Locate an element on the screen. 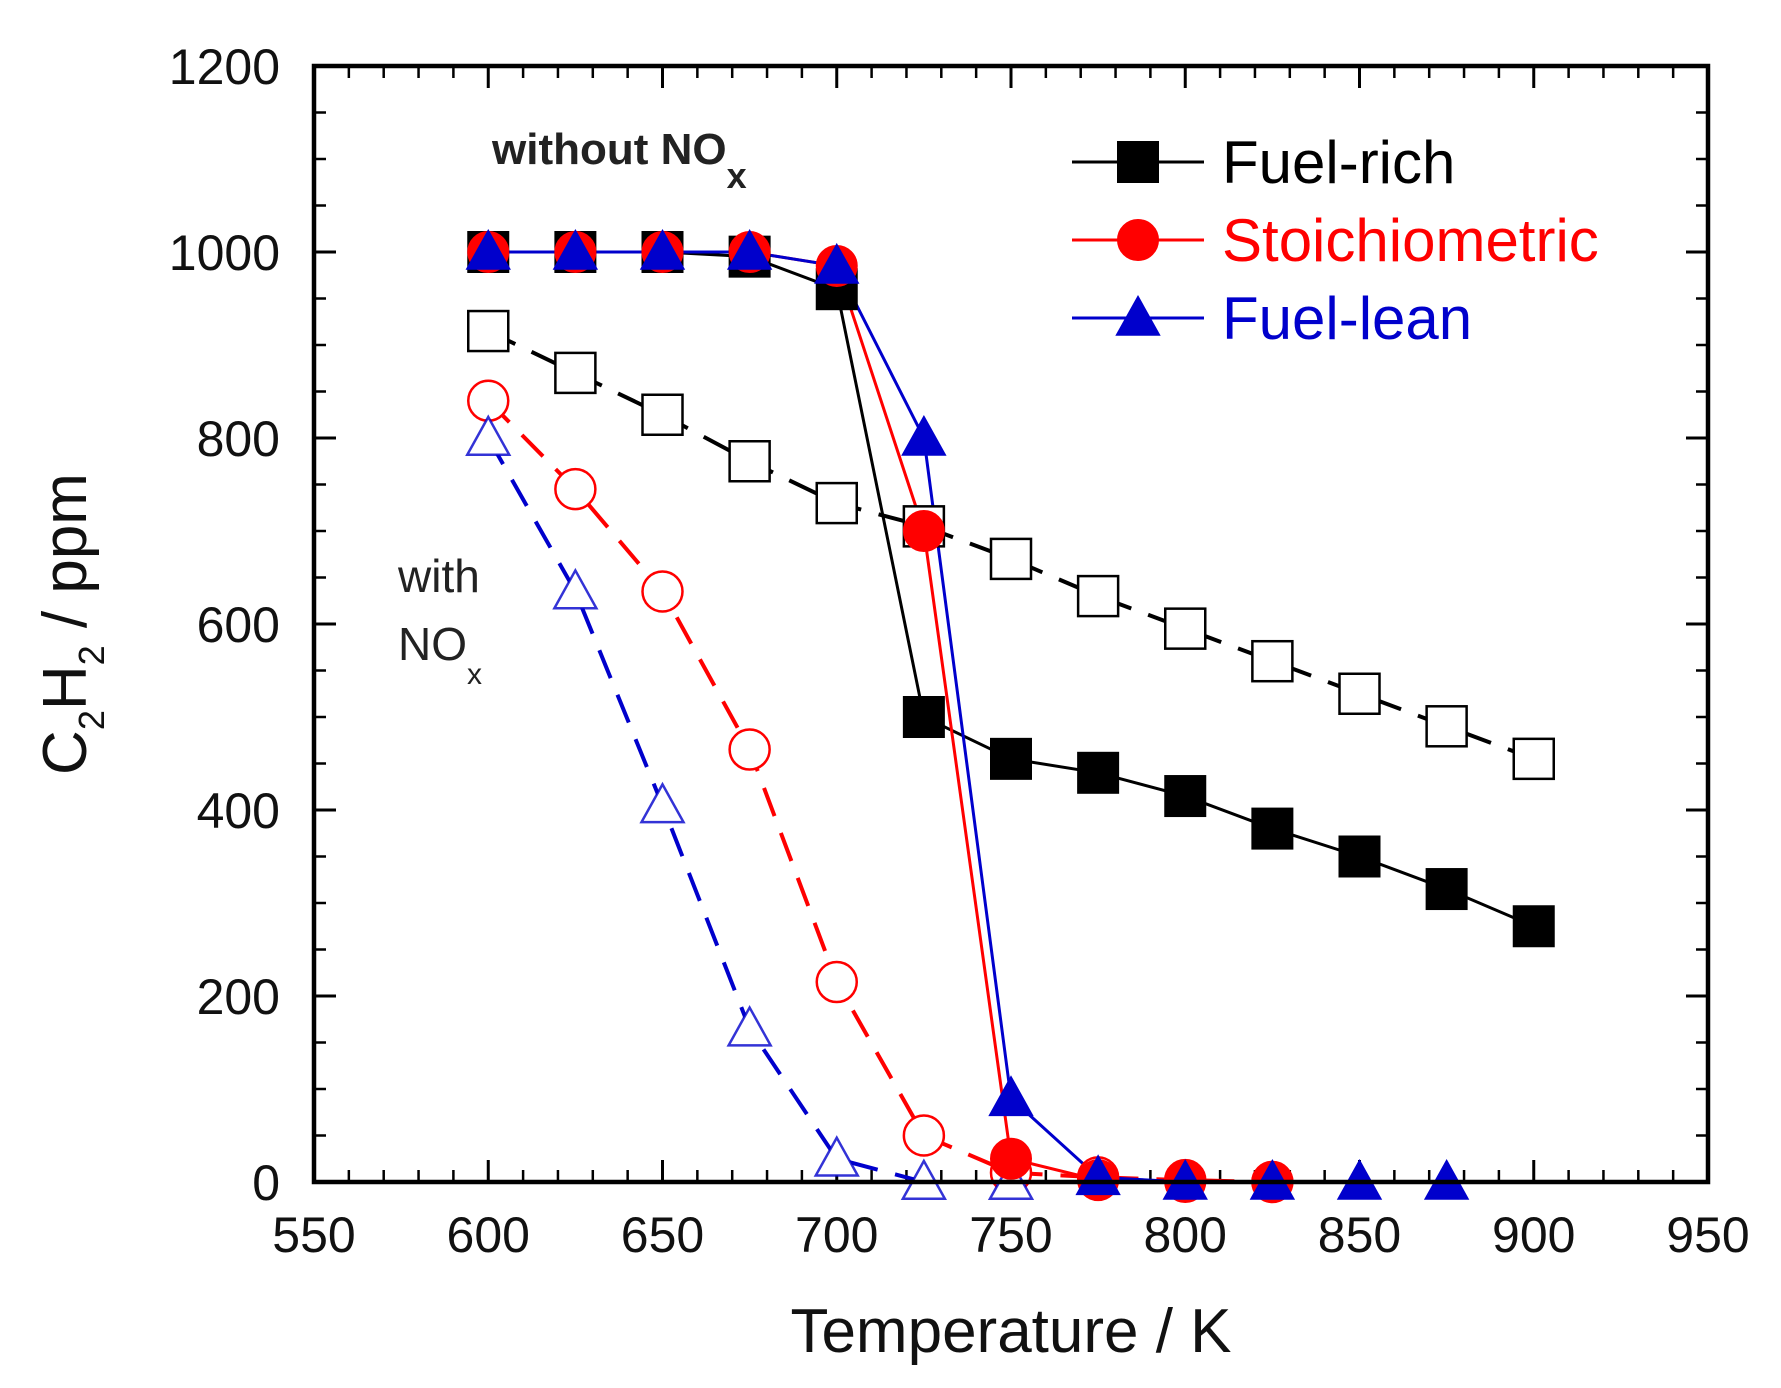 Image resolution: width=1781 pixels, height=1388 pixels. x-tick-label: 800 is located at coordinates (1185, 1235).